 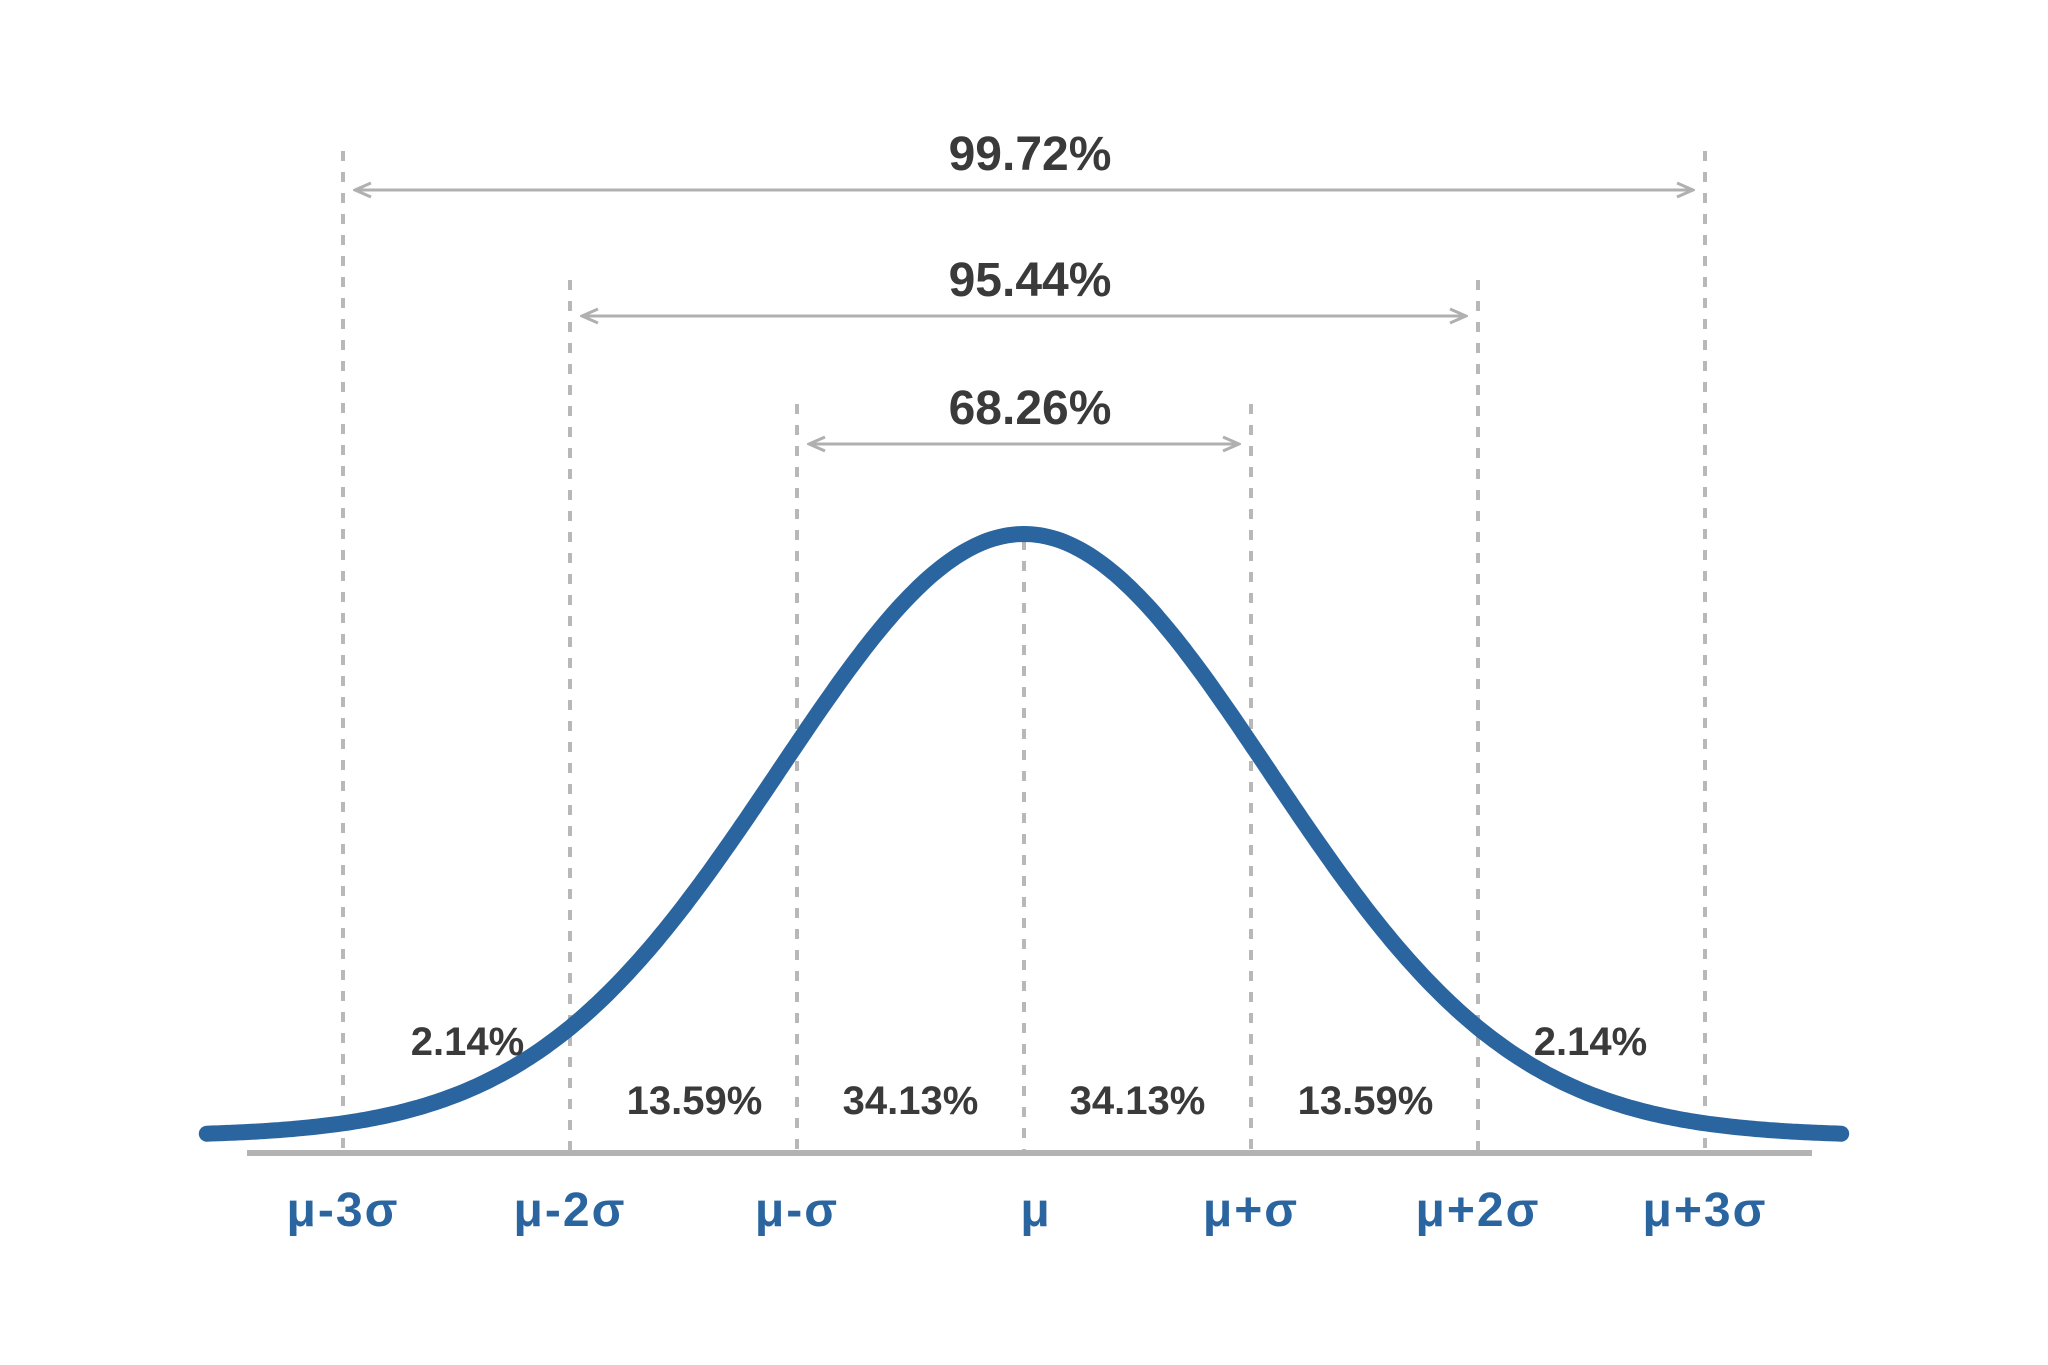 What do you see at coordinates (797, 1210) in the screenshot?
I see `x-tick-label: μ-σ` at bounding box center [797, 1210].